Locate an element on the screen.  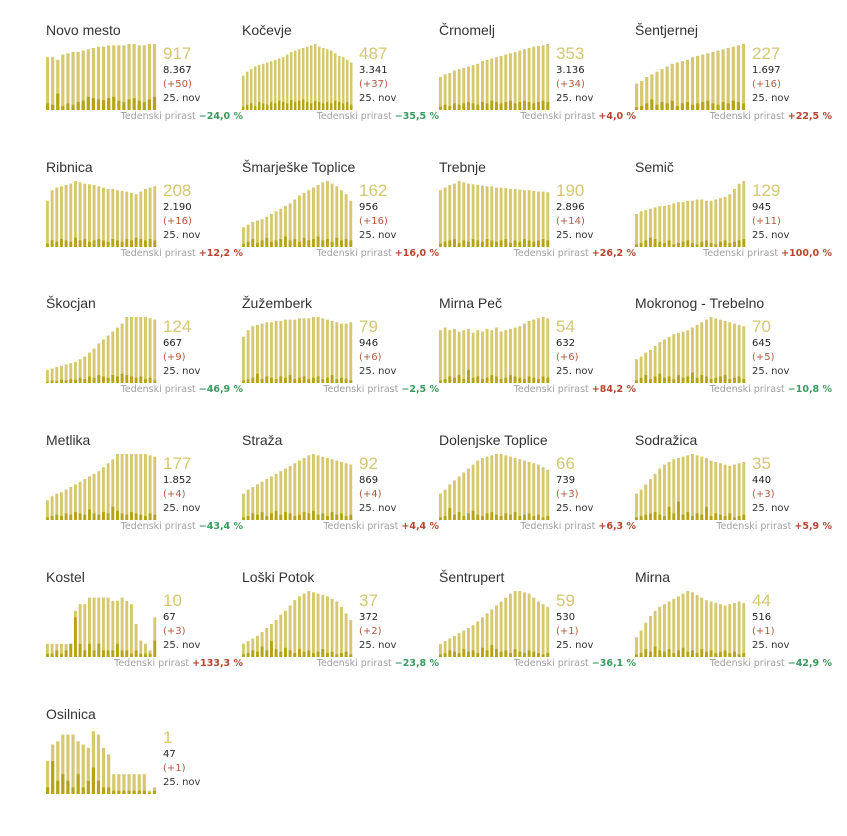
weekly-growth-label: Tedenski prirast is located at coordinates (361, 389).